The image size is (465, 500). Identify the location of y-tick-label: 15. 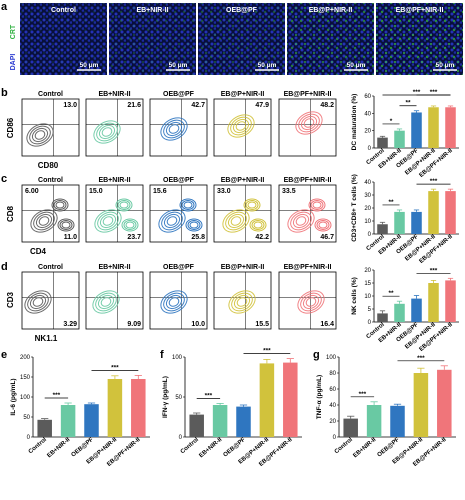
(367, 284).